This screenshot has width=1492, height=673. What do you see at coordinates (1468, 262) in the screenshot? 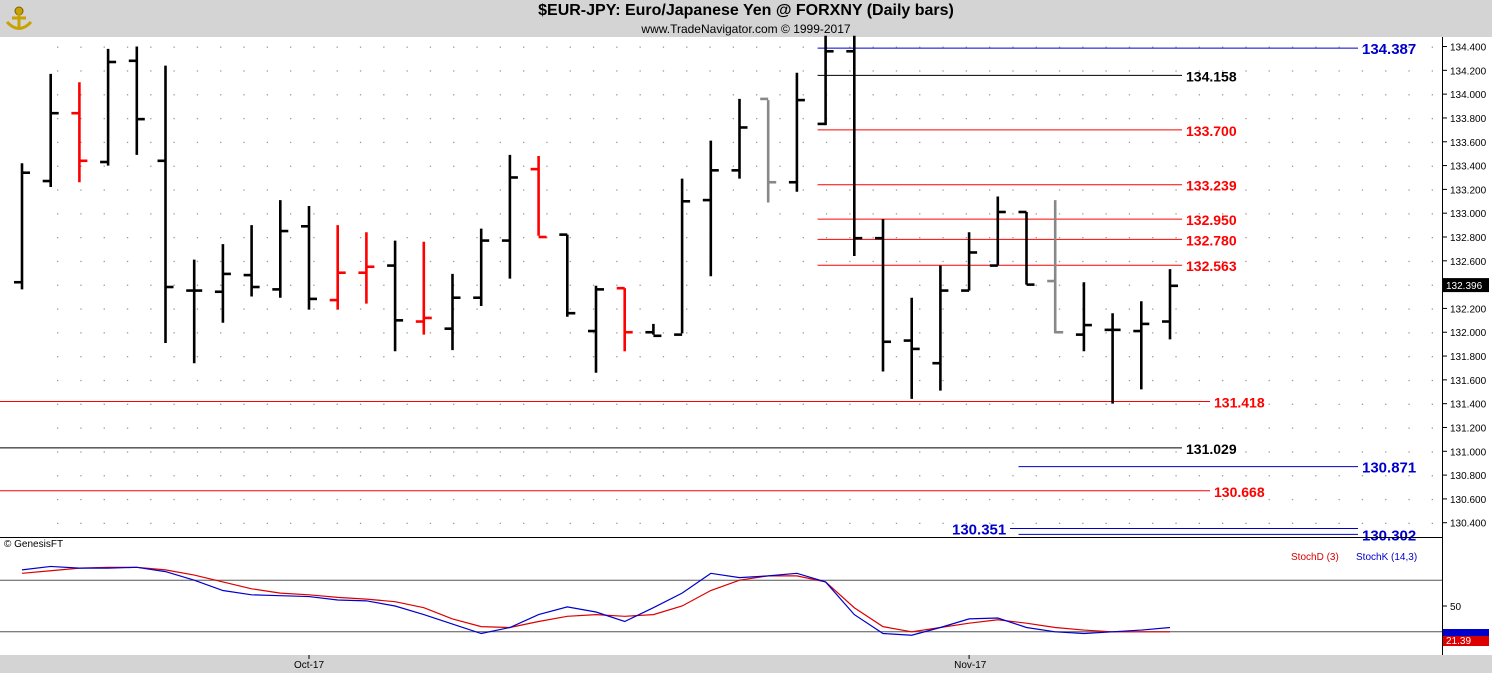
I see `price-tick-label: 132.600` at bounding box center [1468, 262].